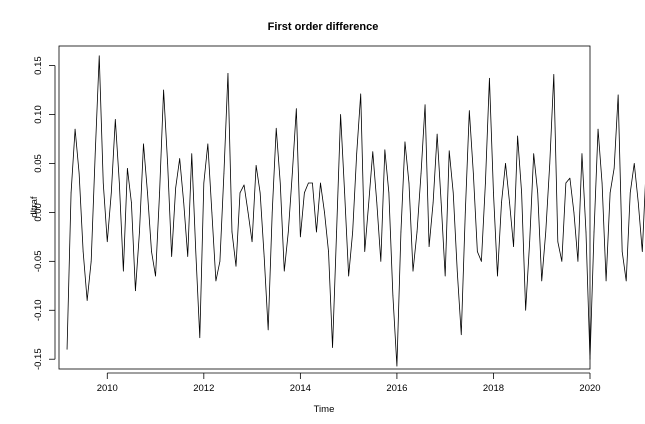  I want to click on x-tick-label: 2018, so click(493, 388).